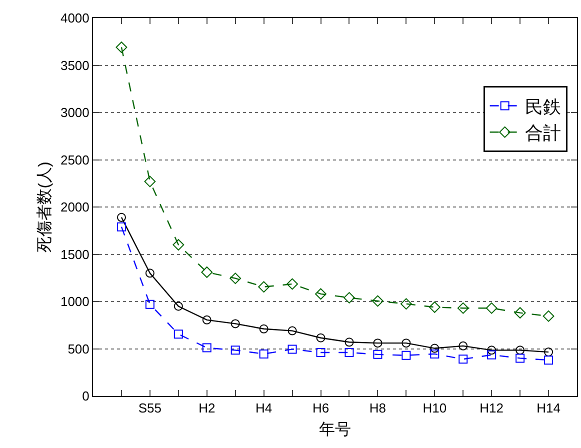  Describe the element at coordinates (321, 408) in the screenshot. I see `x-tick-label: H6` at that location.